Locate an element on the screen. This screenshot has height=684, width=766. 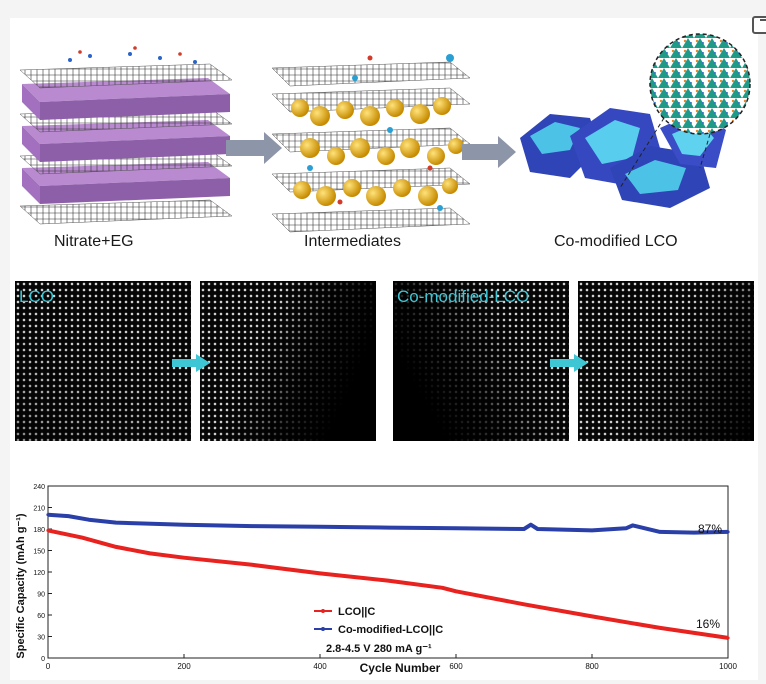
x-axis-title: Cycle Number is located at coordinates (400, 668).